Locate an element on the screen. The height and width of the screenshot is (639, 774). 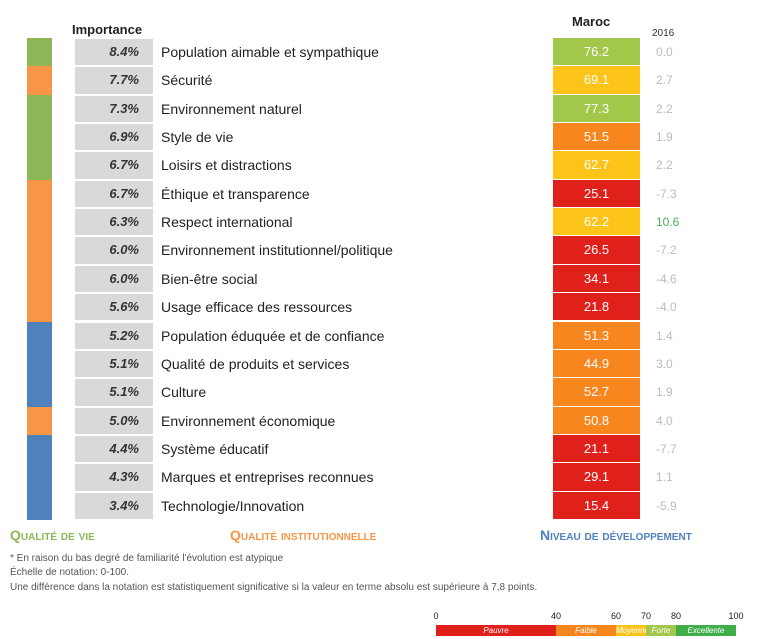
score-cell: 62.2 is located at coordinates (596, 222).